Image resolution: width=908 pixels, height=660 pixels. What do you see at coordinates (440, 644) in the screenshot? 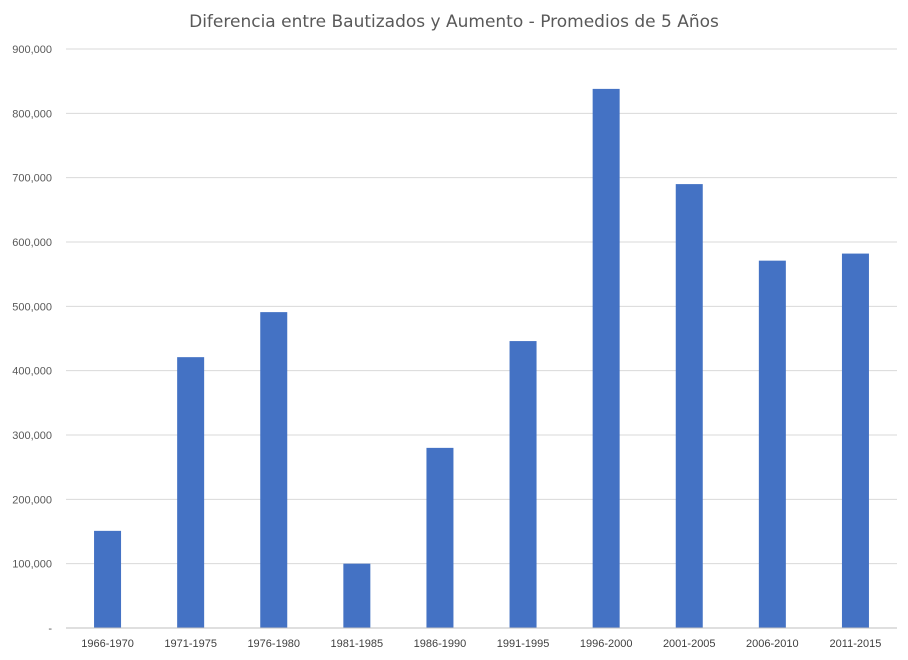
I see `x-tick-label: 1986-1990` at bounding box center [440, 644].